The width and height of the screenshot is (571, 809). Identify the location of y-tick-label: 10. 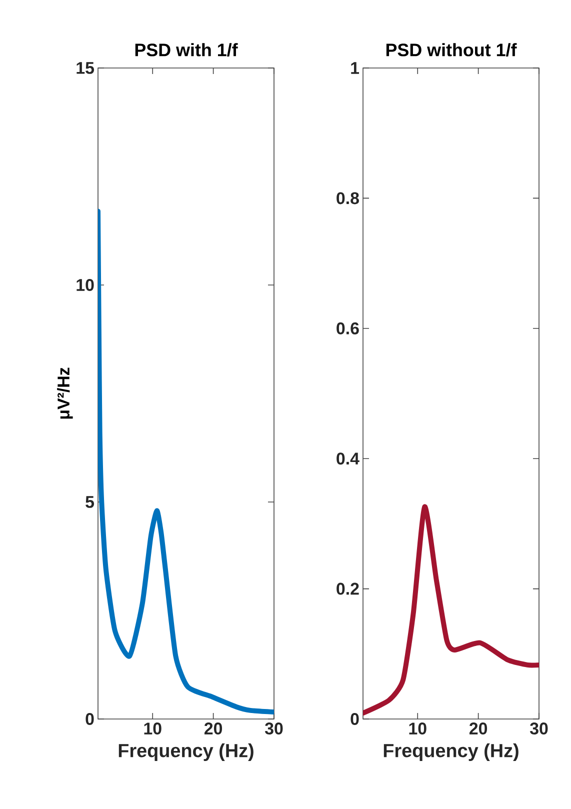
(85, 284).